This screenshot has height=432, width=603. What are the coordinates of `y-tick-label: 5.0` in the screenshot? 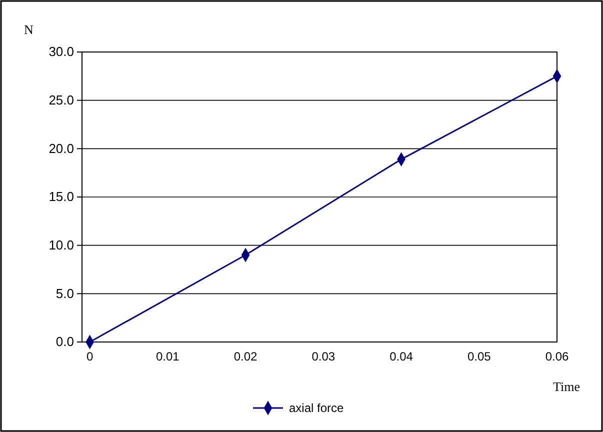 It's located at (65, 293).